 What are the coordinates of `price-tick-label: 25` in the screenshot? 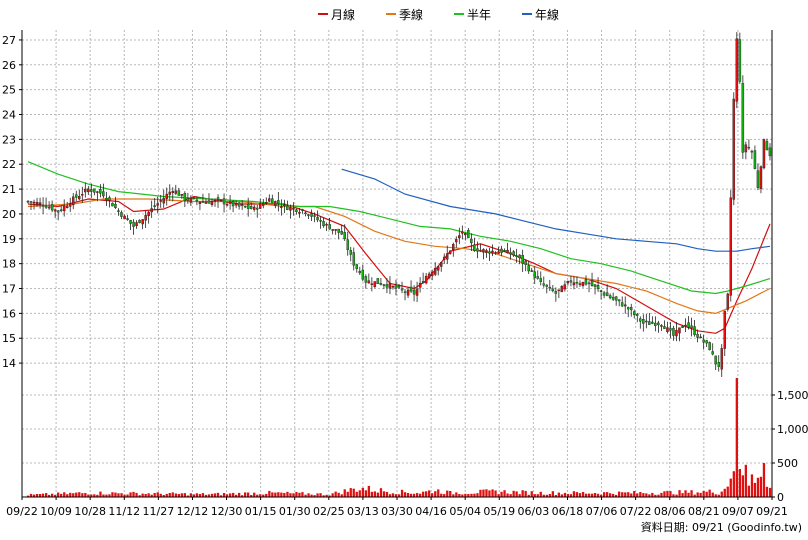 It's located at (9, 90).